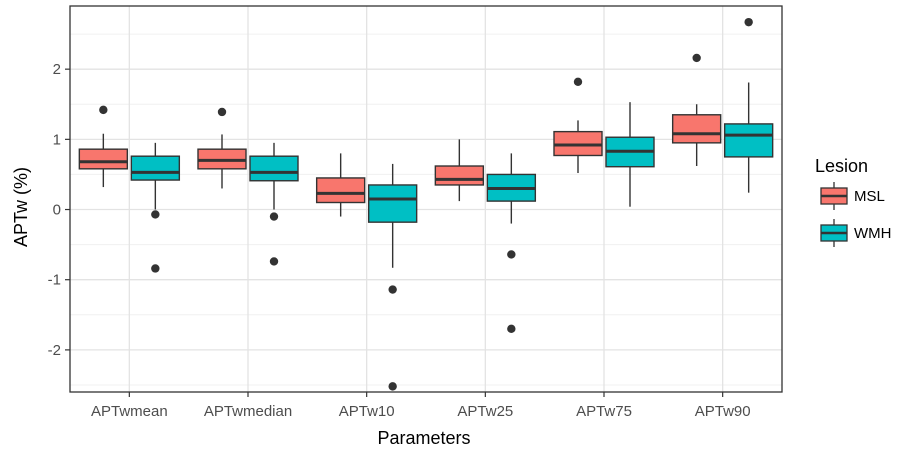  Describe the element at coordinates (274, 204) in the screenshot. I see `box-wmh-aptwmedian` at that location.